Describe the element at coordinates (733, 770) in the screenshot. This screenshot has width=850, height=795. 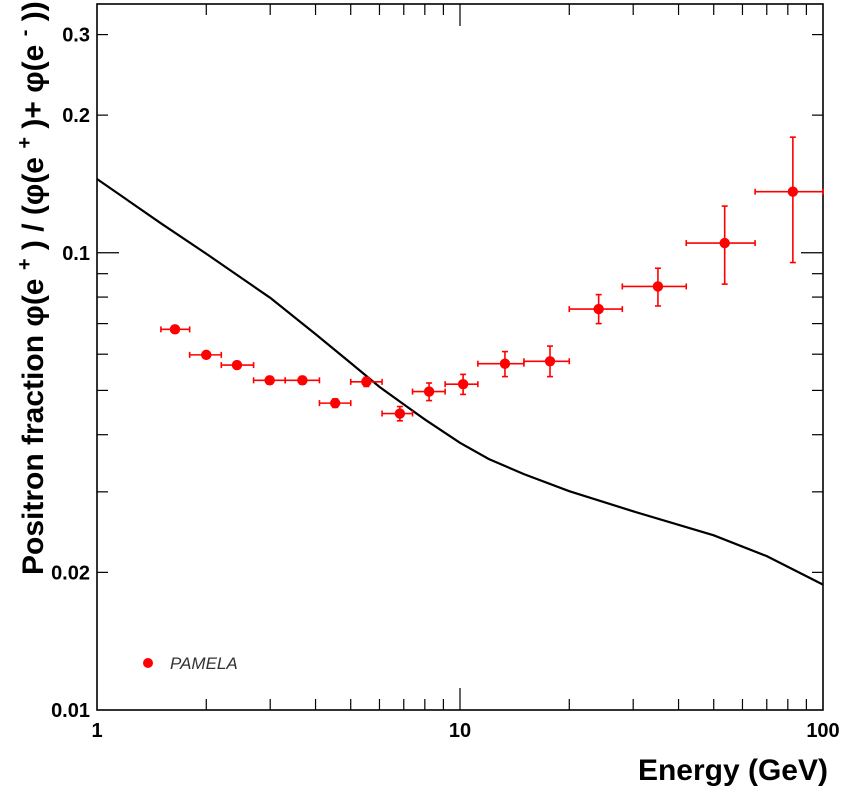
I see `x-axis-title: Energy (GeV)` at that location.